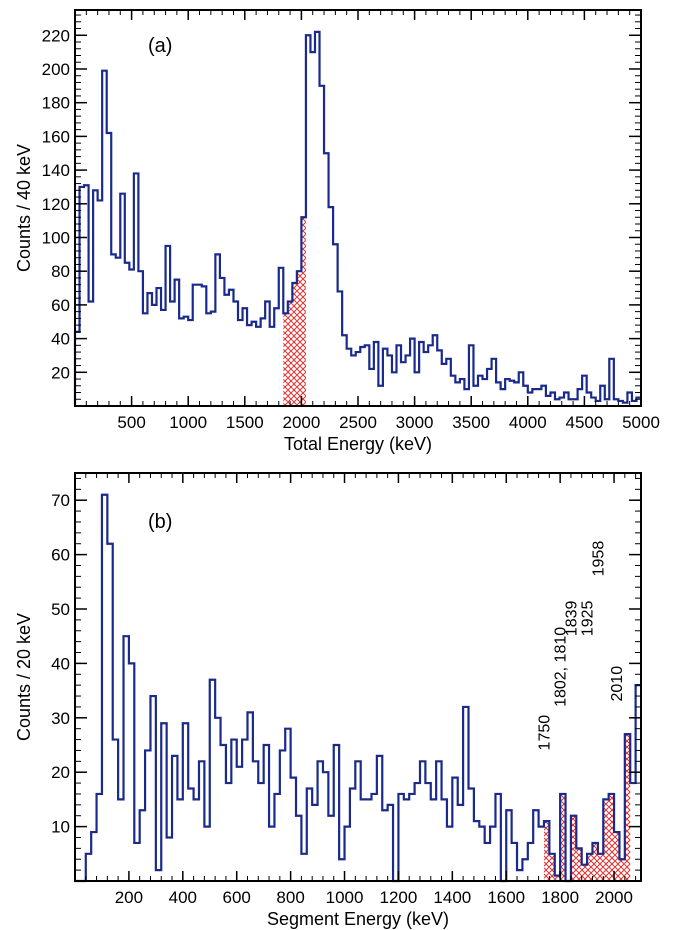 The width and height of the screenshot is (689, 930). I want to click on y-tick-label: 10, so click(60, 827).